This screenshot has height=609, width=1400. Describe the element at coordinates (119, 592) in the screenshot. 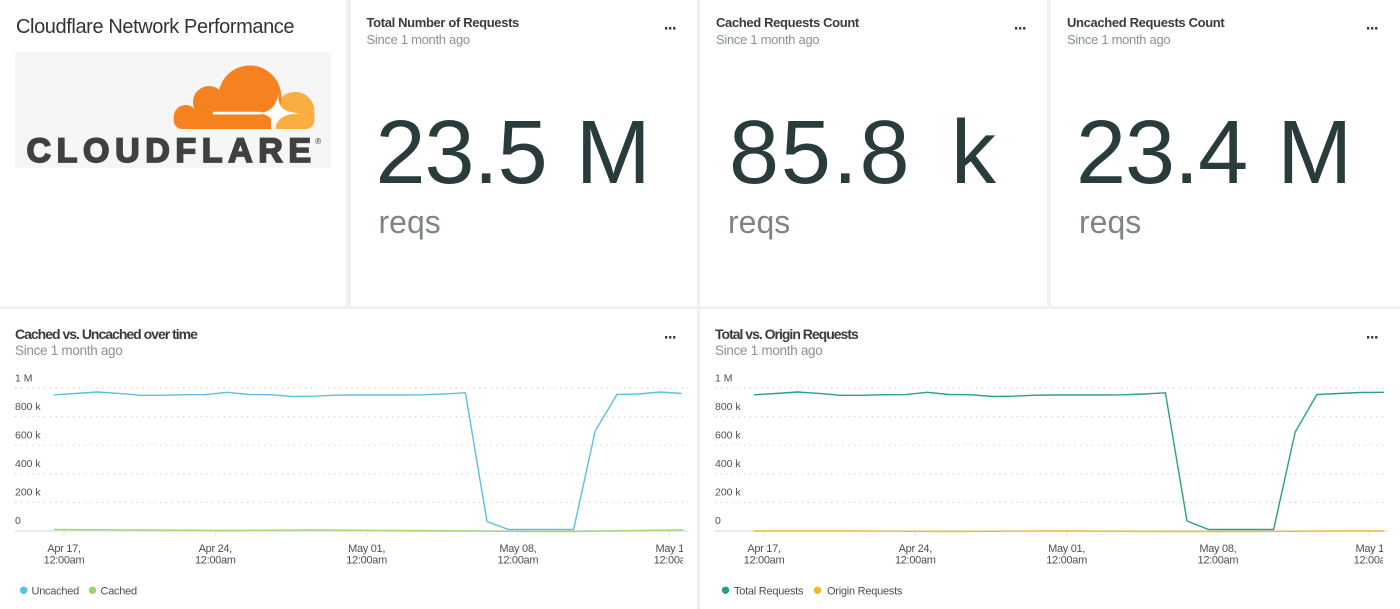

I see `svg-text: Cached` at that location.